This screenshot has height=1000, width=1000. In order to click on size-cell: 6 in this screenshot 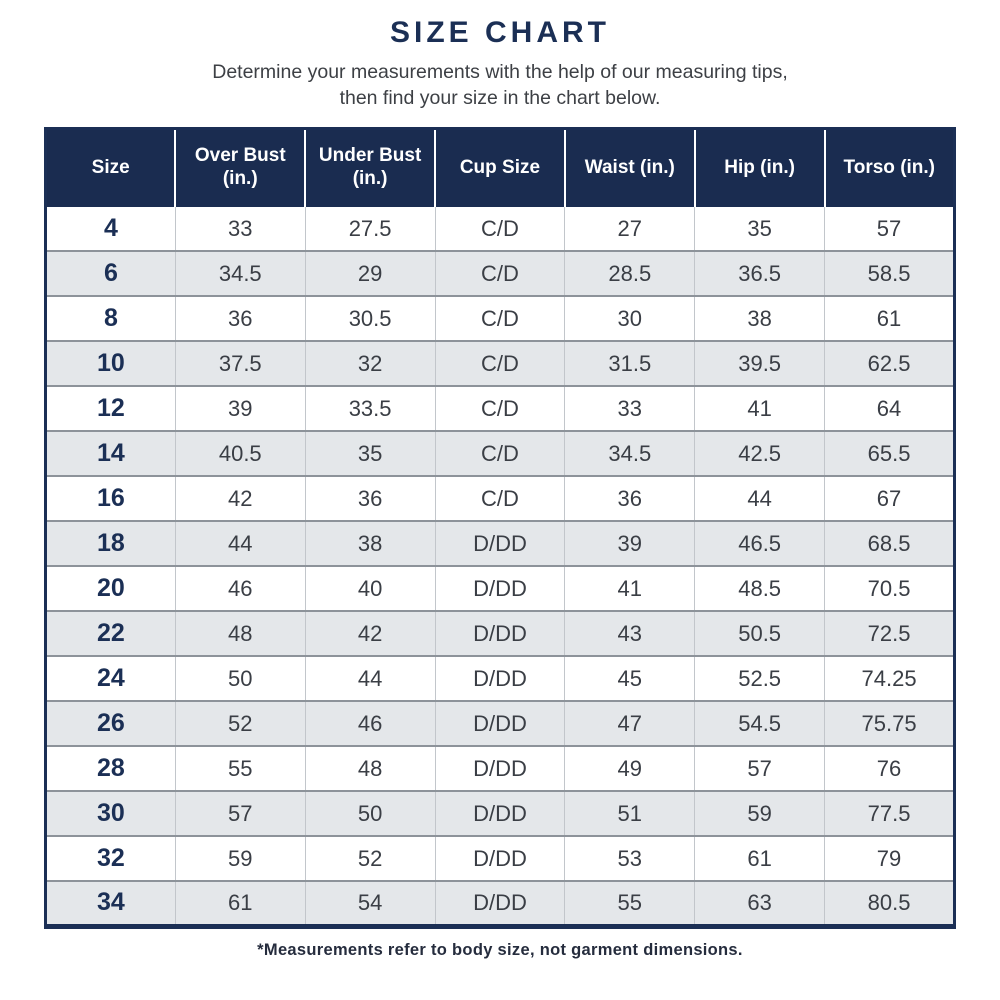, I will do `click(110, 273)`.